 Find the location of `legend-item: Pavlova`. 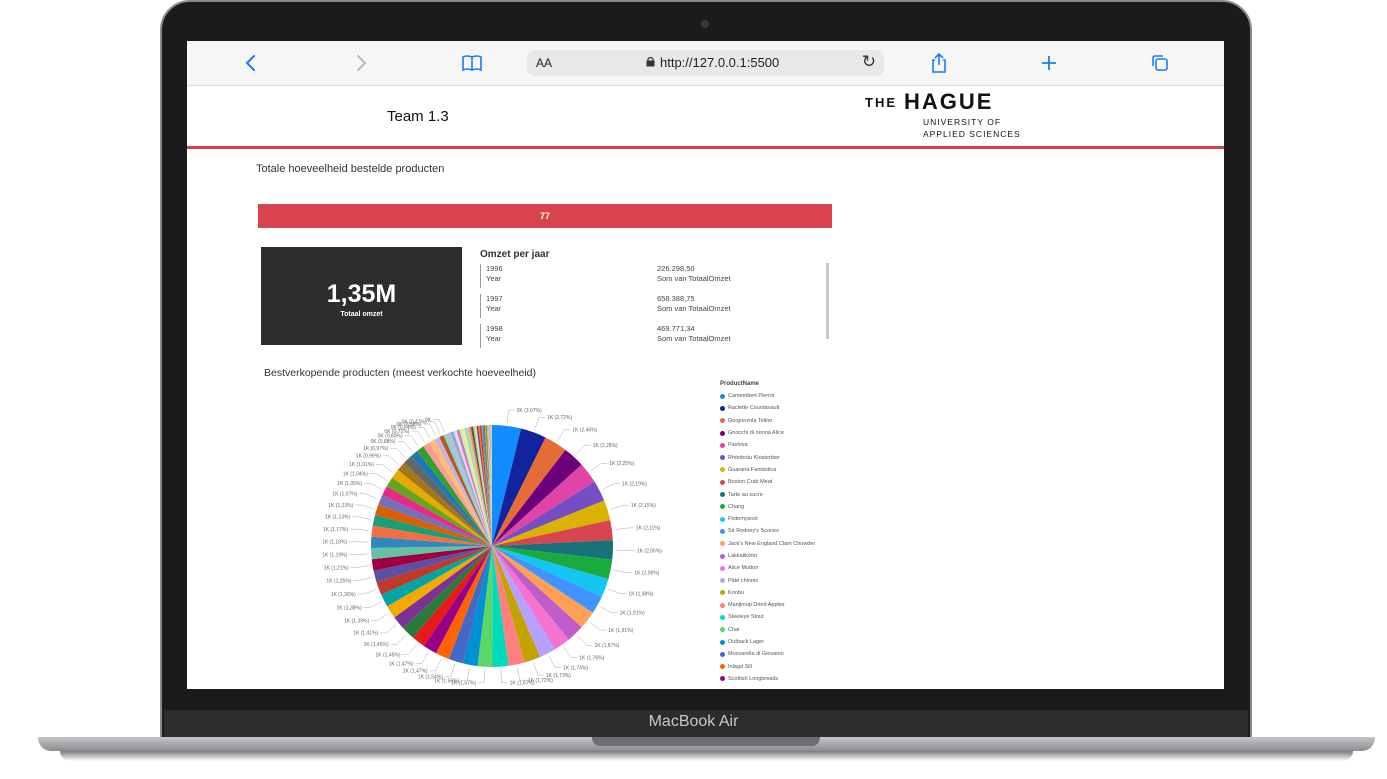

legend-item: Pavlova is located at coordinates (767, 445).